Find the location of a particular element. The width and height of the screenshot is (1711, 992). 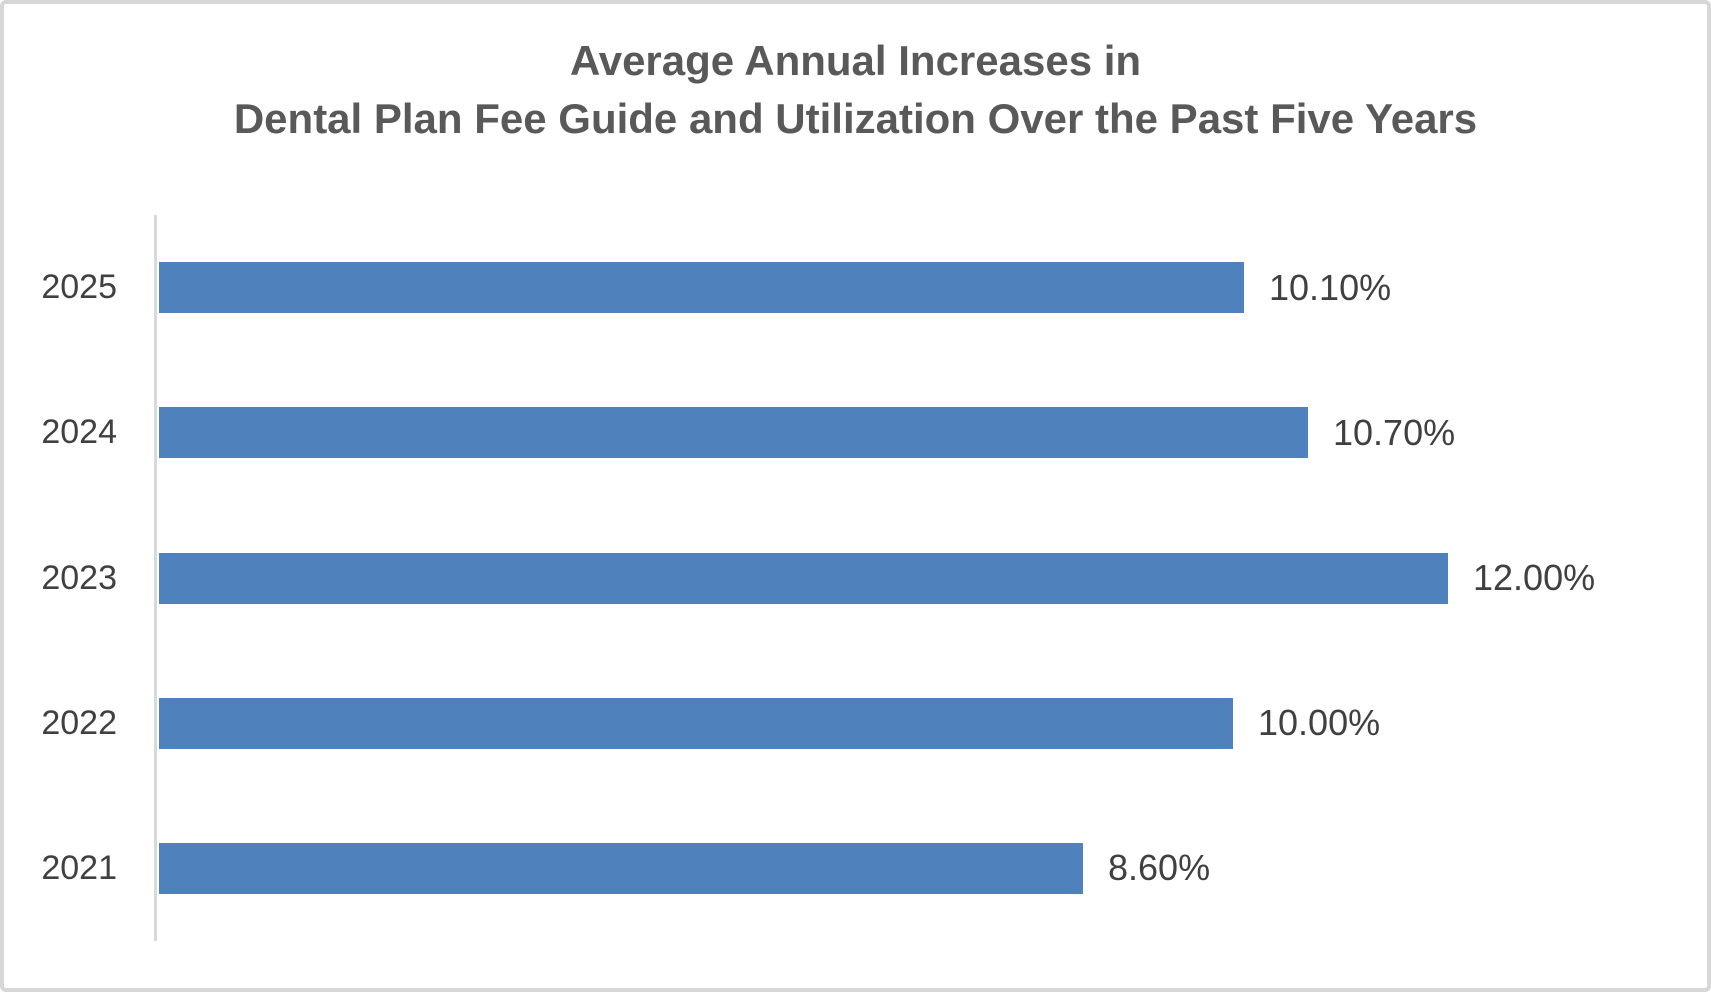

category-label: 2023 is located at coordinates (79, 577).